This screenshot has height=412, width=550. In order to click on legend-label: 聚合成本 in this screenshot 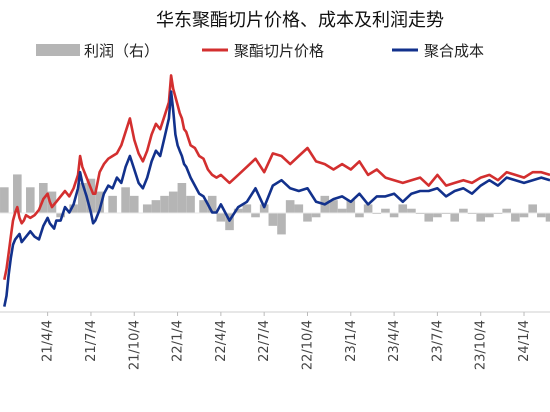, I will do `click(454, 51)`.